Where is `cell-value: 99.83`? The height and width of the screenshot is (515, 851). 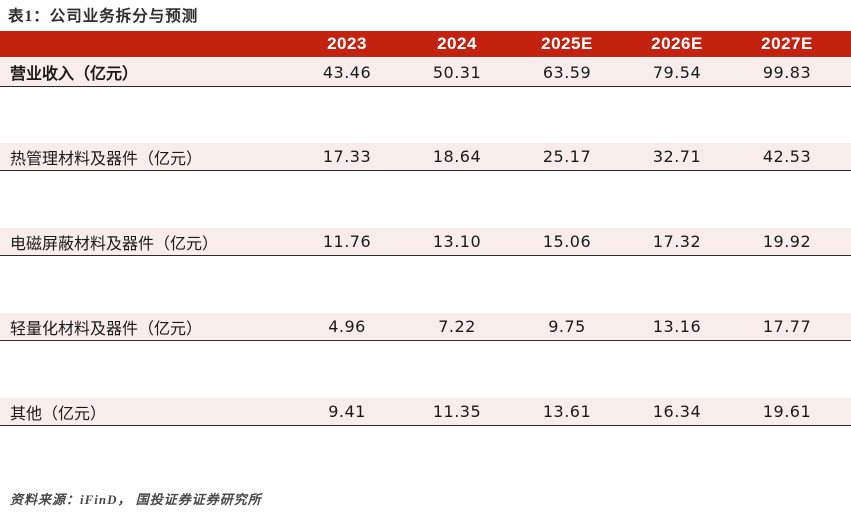 cell-value: 99.83 is located at coordinates (787, 72).